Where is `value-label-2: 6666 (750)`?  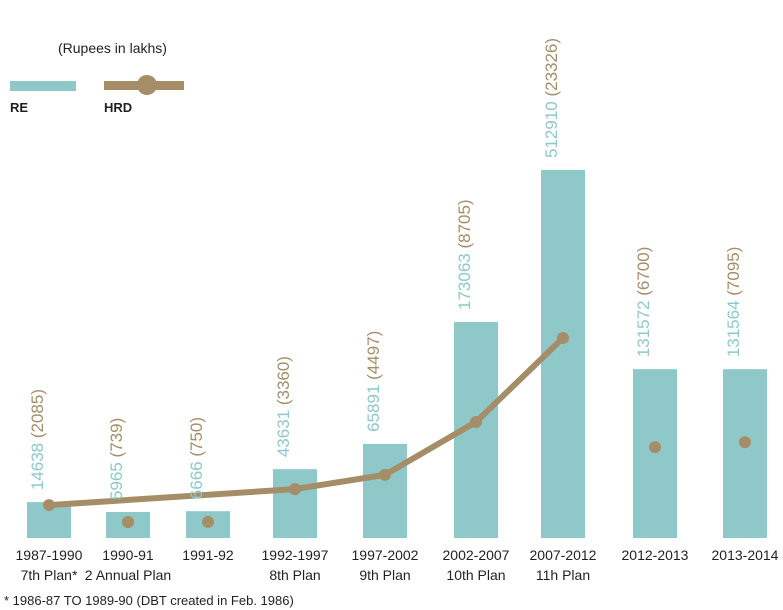 value-label-2: 6666 (750) is located at coordinates (196, 458).